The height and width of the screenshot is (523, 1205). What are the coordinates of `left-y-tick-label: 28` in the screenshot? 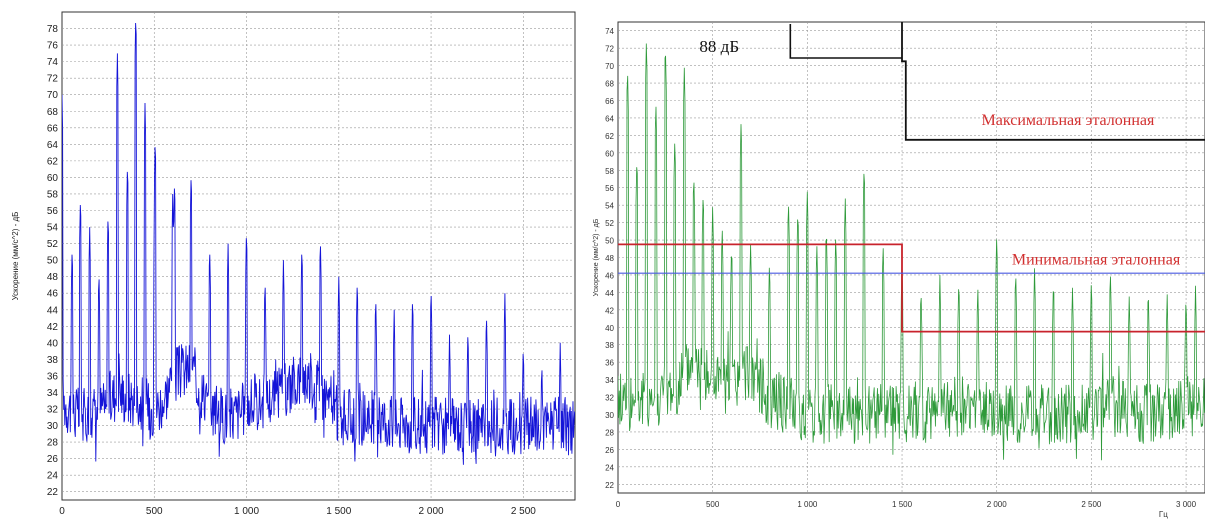 It's located at (53, 443).